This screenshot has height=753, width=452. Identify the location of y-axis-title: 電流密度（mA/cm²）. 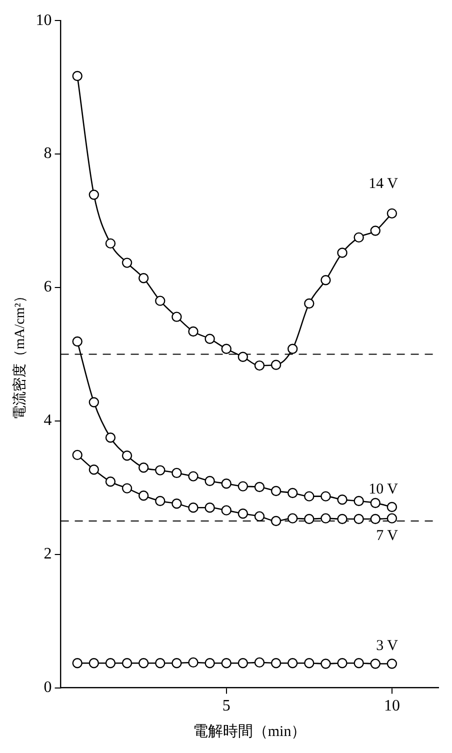
(20, 354).